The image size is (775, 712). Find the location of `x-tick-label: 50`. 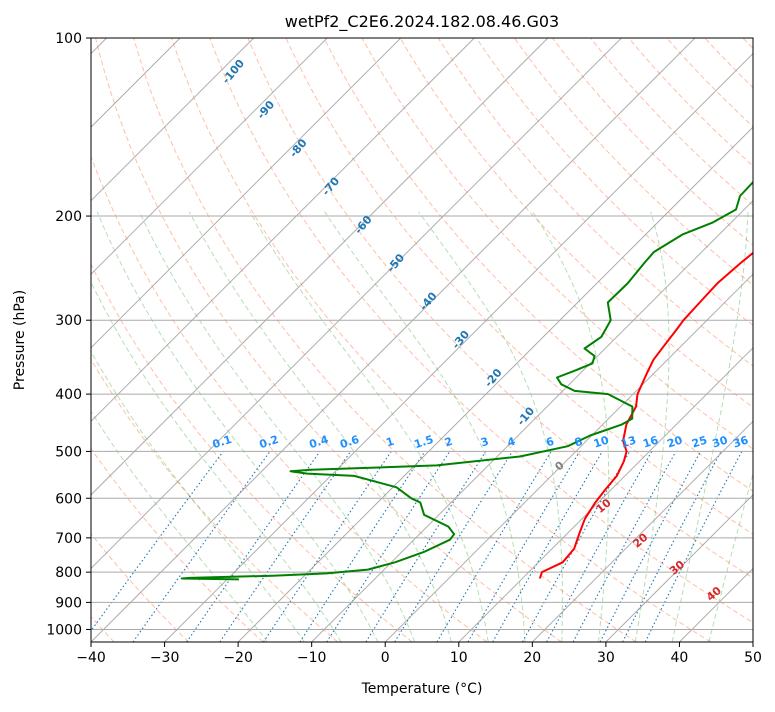

x-tick-label: 50 is located at coordinates (753, 658).